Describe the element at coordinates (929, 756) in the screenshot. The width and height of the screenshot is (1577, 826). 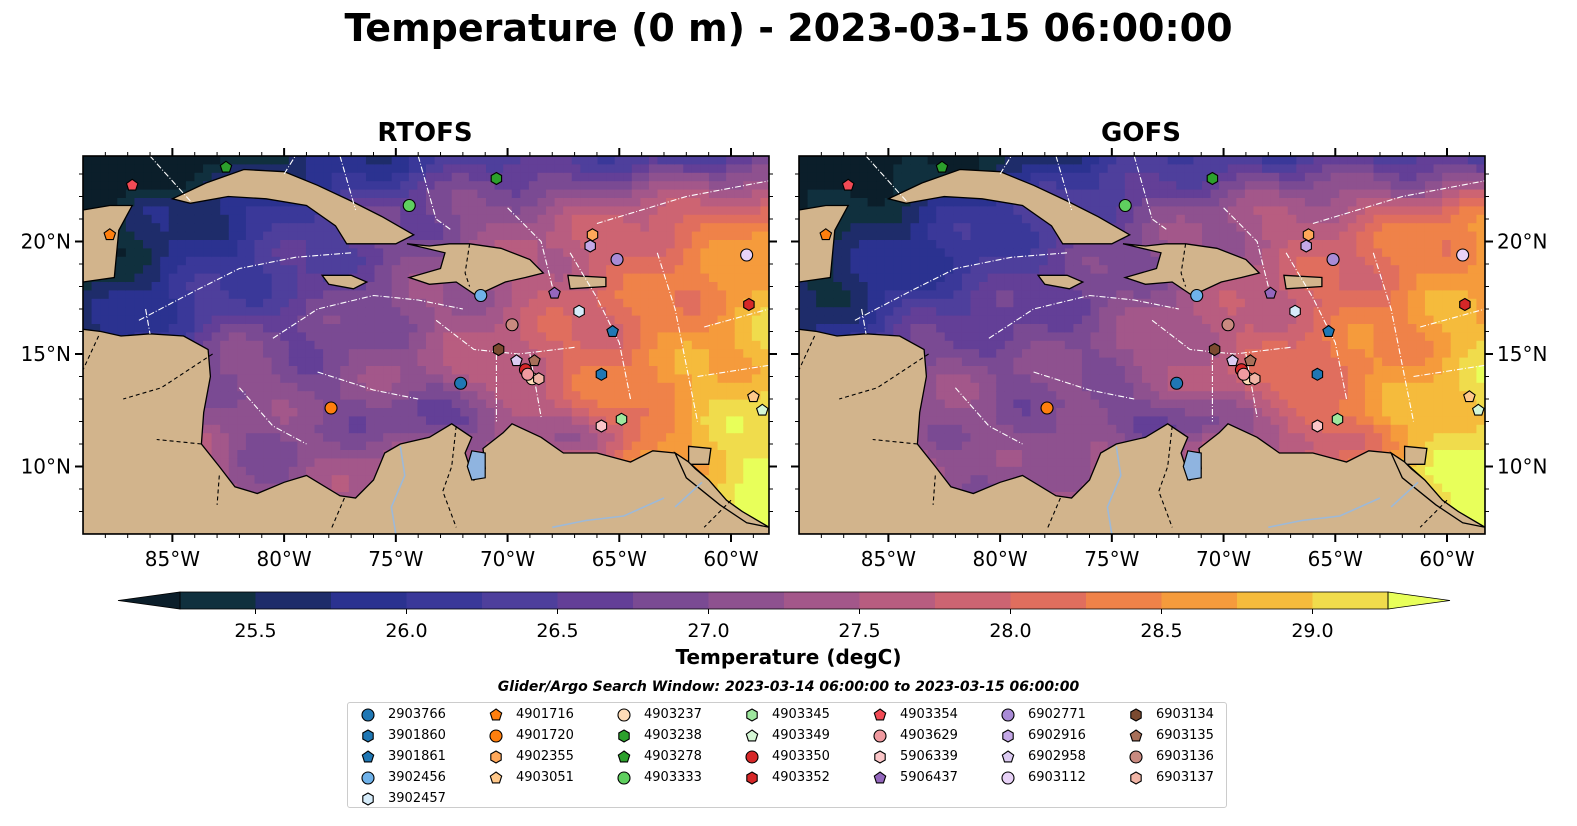
I see `legend-label: 5906339` at that location.